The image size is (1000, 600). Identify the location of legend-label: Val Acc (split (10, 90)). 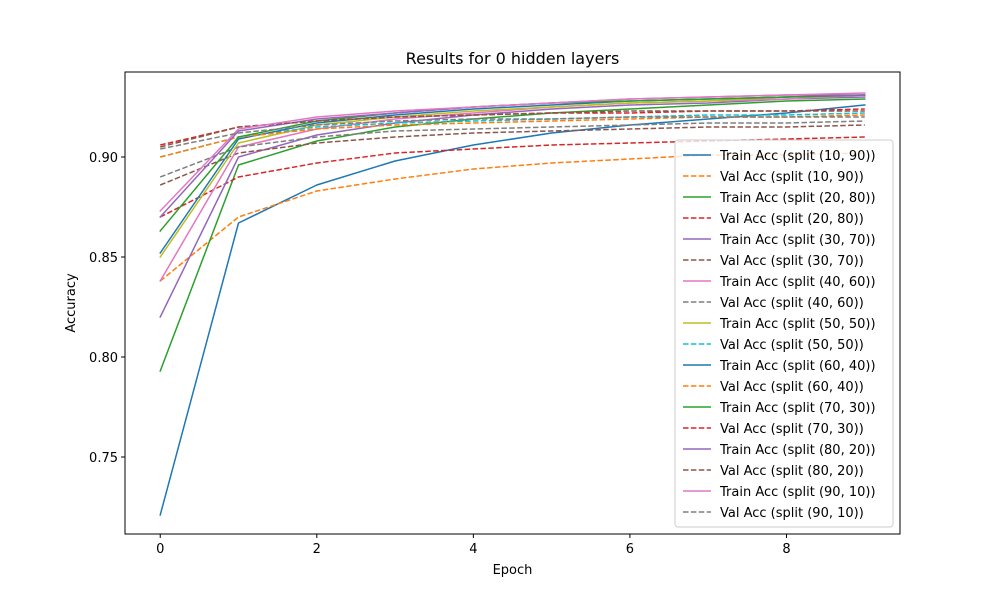
(792, 177).